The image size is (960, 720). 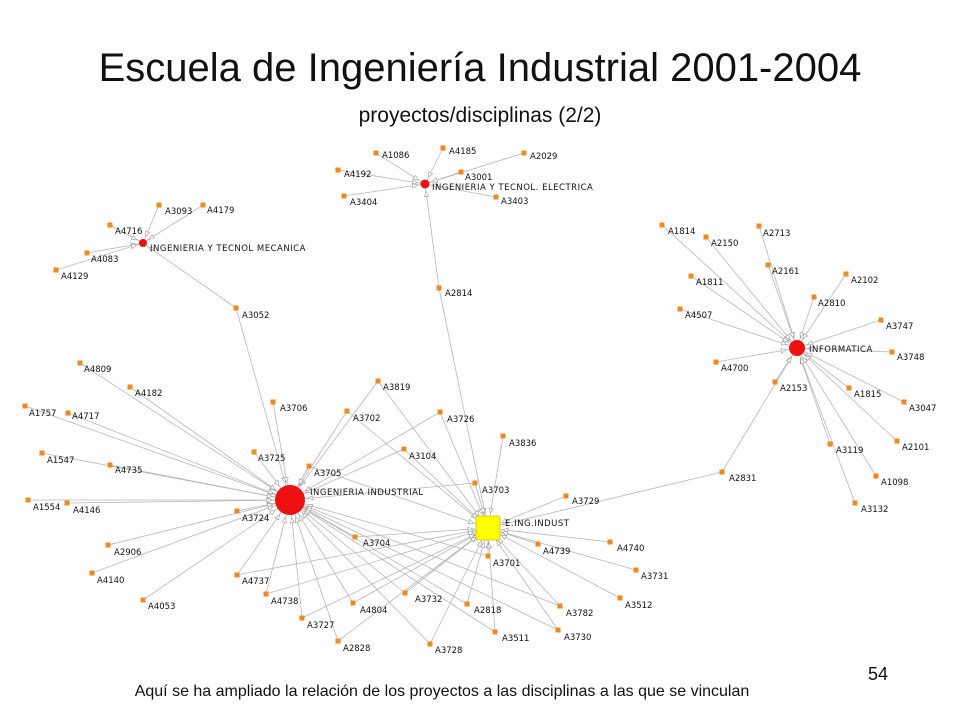 What do you see at coordinates (270, 508) in the screenshot?
I see `edge-arrow-a4140-ii` at bounding box center [270, 508].